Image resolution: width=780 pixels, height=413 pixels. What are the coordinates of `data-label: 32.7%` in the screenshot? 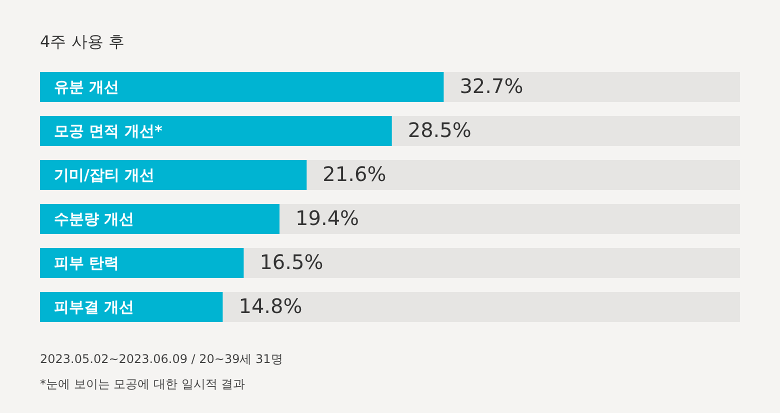 It's located at (492, 86).